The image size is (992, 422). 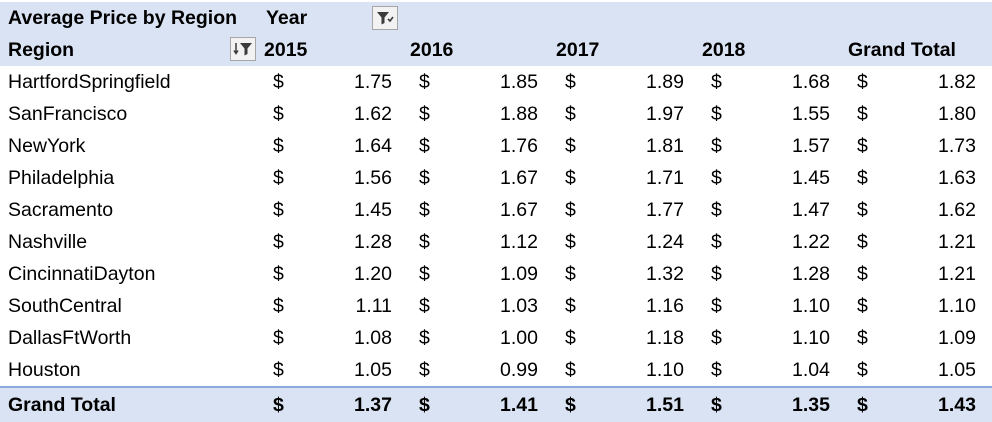 I want to click on value-cell-2015: 1.75, so click(x=373, y=81).